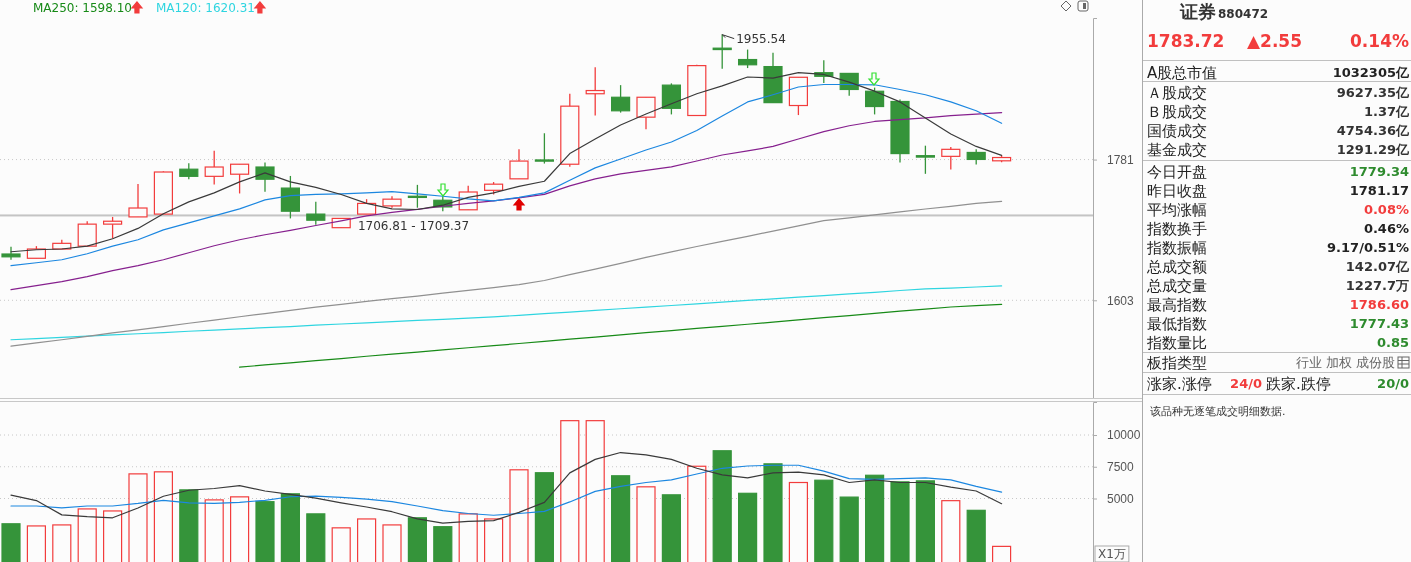 Image resolution: width=1411 pixels, height=562 pixels. Describe the element at coordinates (1177, 191) in the screenshot. I see `category-label: 昨日收盘` at that location.